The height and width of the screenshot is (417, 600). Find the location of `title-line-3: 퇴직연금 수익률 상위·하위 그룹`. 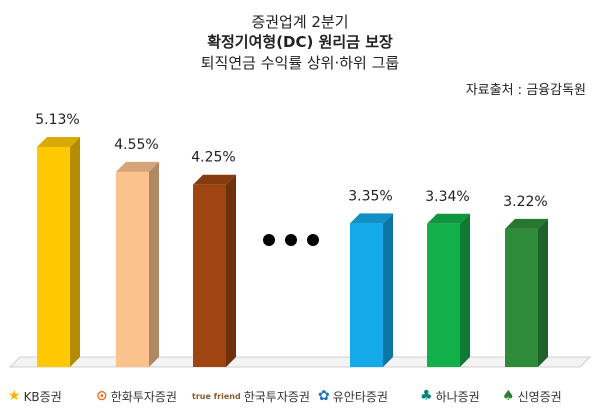

title-line-3: 퇴직연금 수익률 상위·하위 그룹 is located at coordinates (300, 63).